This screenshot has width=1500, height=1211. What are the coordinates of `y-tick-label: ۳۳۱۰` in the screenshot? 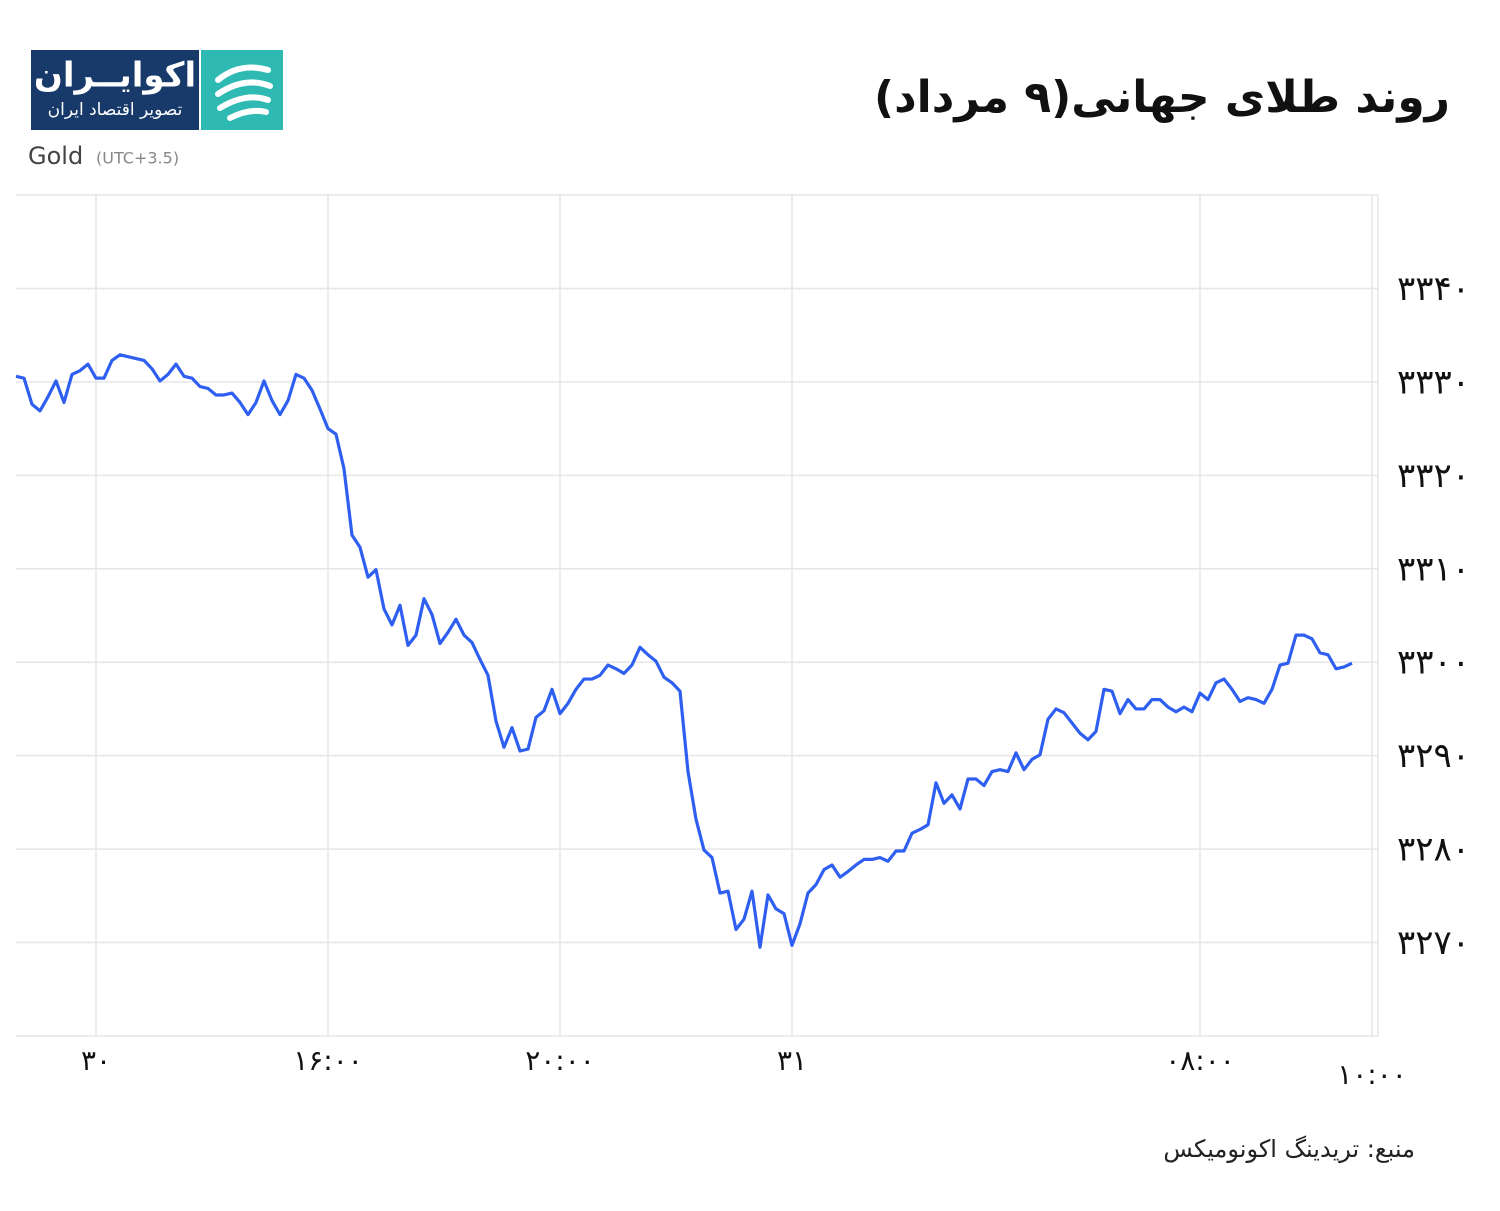 It's located at (1433, 569).